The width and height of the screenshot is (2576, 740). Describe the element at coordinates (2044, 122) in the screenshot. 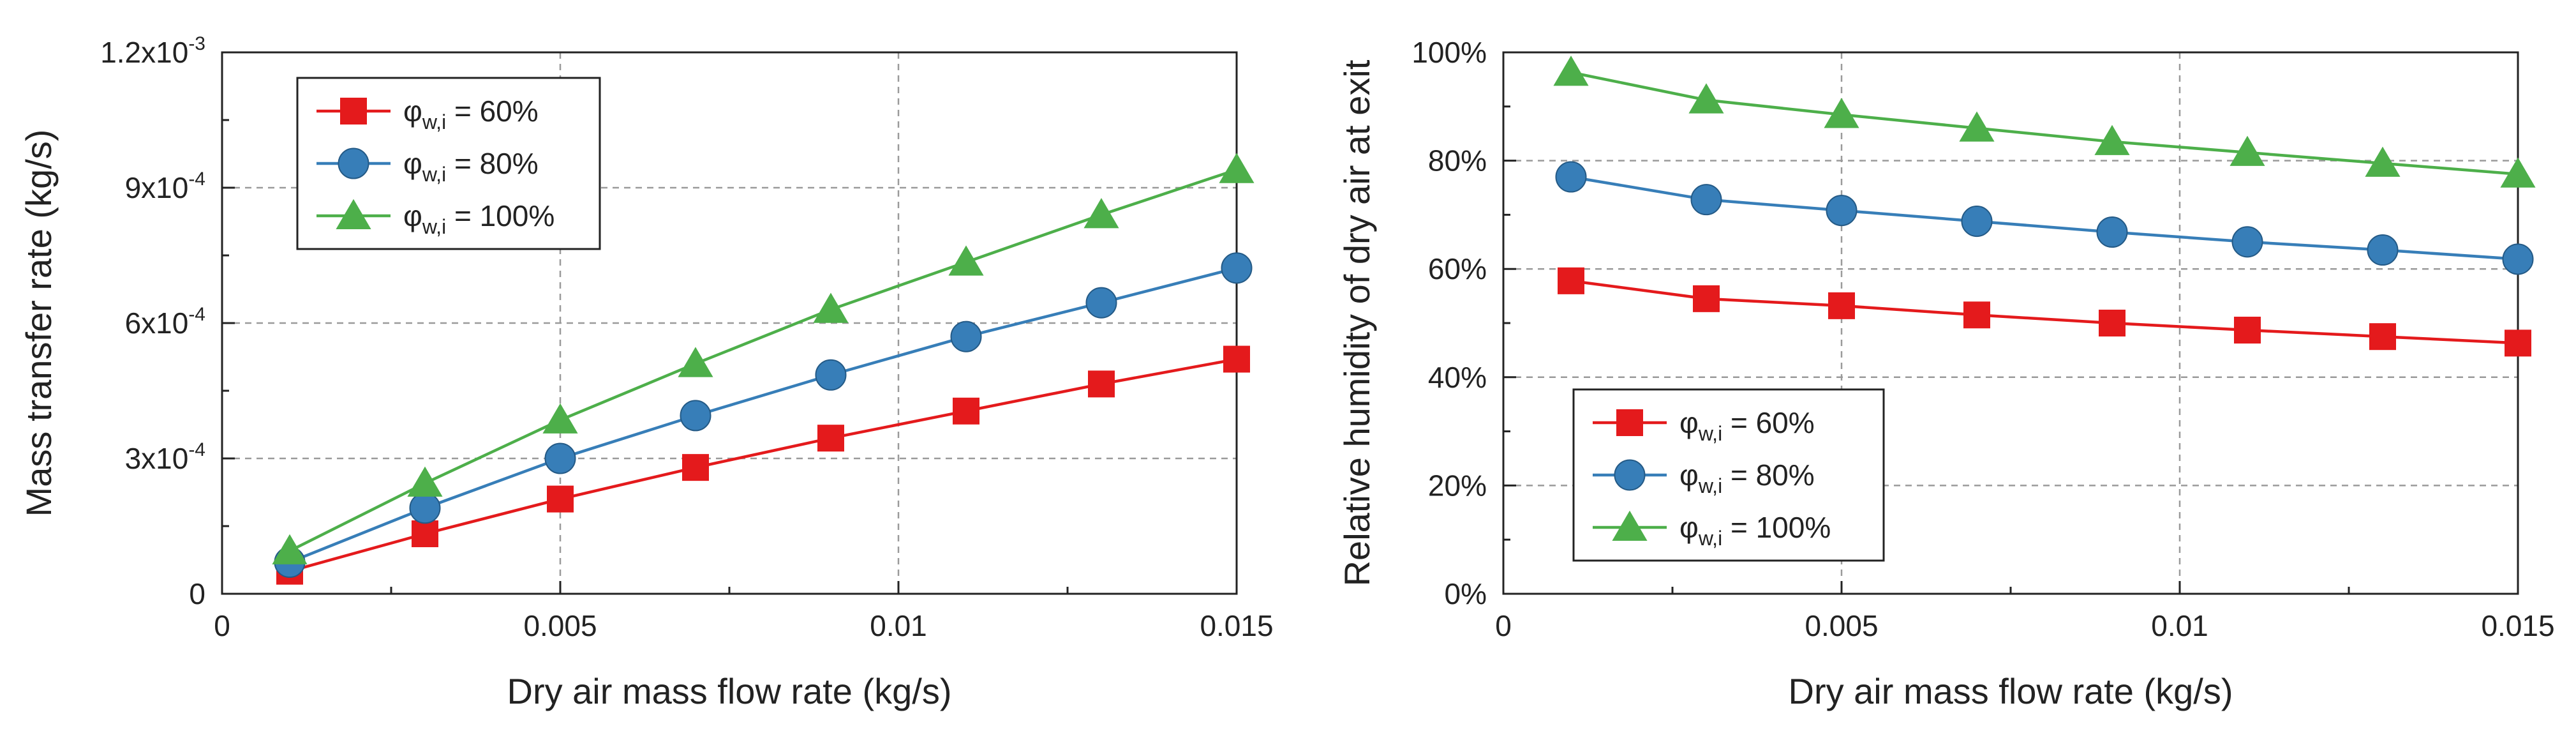

I see `series-triangle` at that location.